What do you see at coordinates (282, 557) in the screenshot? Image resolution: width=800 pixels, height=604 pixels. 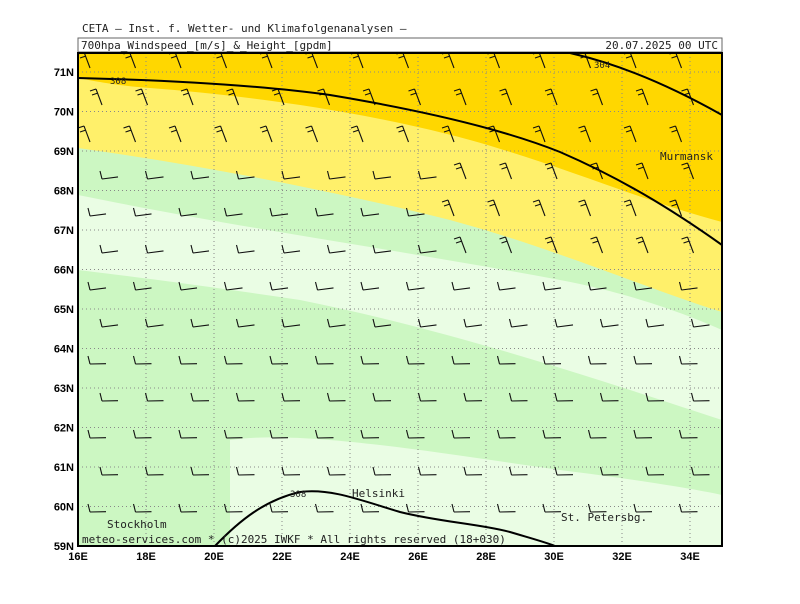 I see `lon-label: 22E` at bounding box center [282, 557].